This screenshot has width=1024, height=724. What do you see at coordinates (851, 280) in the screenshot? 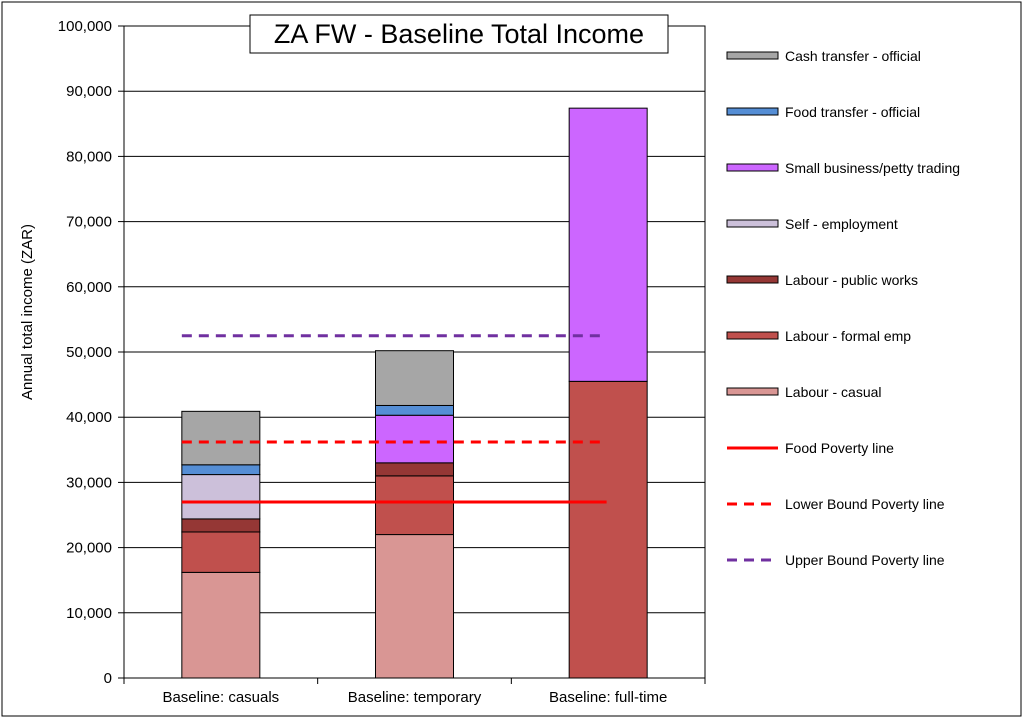
I see `legend-label: Labour - public works` at bounding box center [851, 280].